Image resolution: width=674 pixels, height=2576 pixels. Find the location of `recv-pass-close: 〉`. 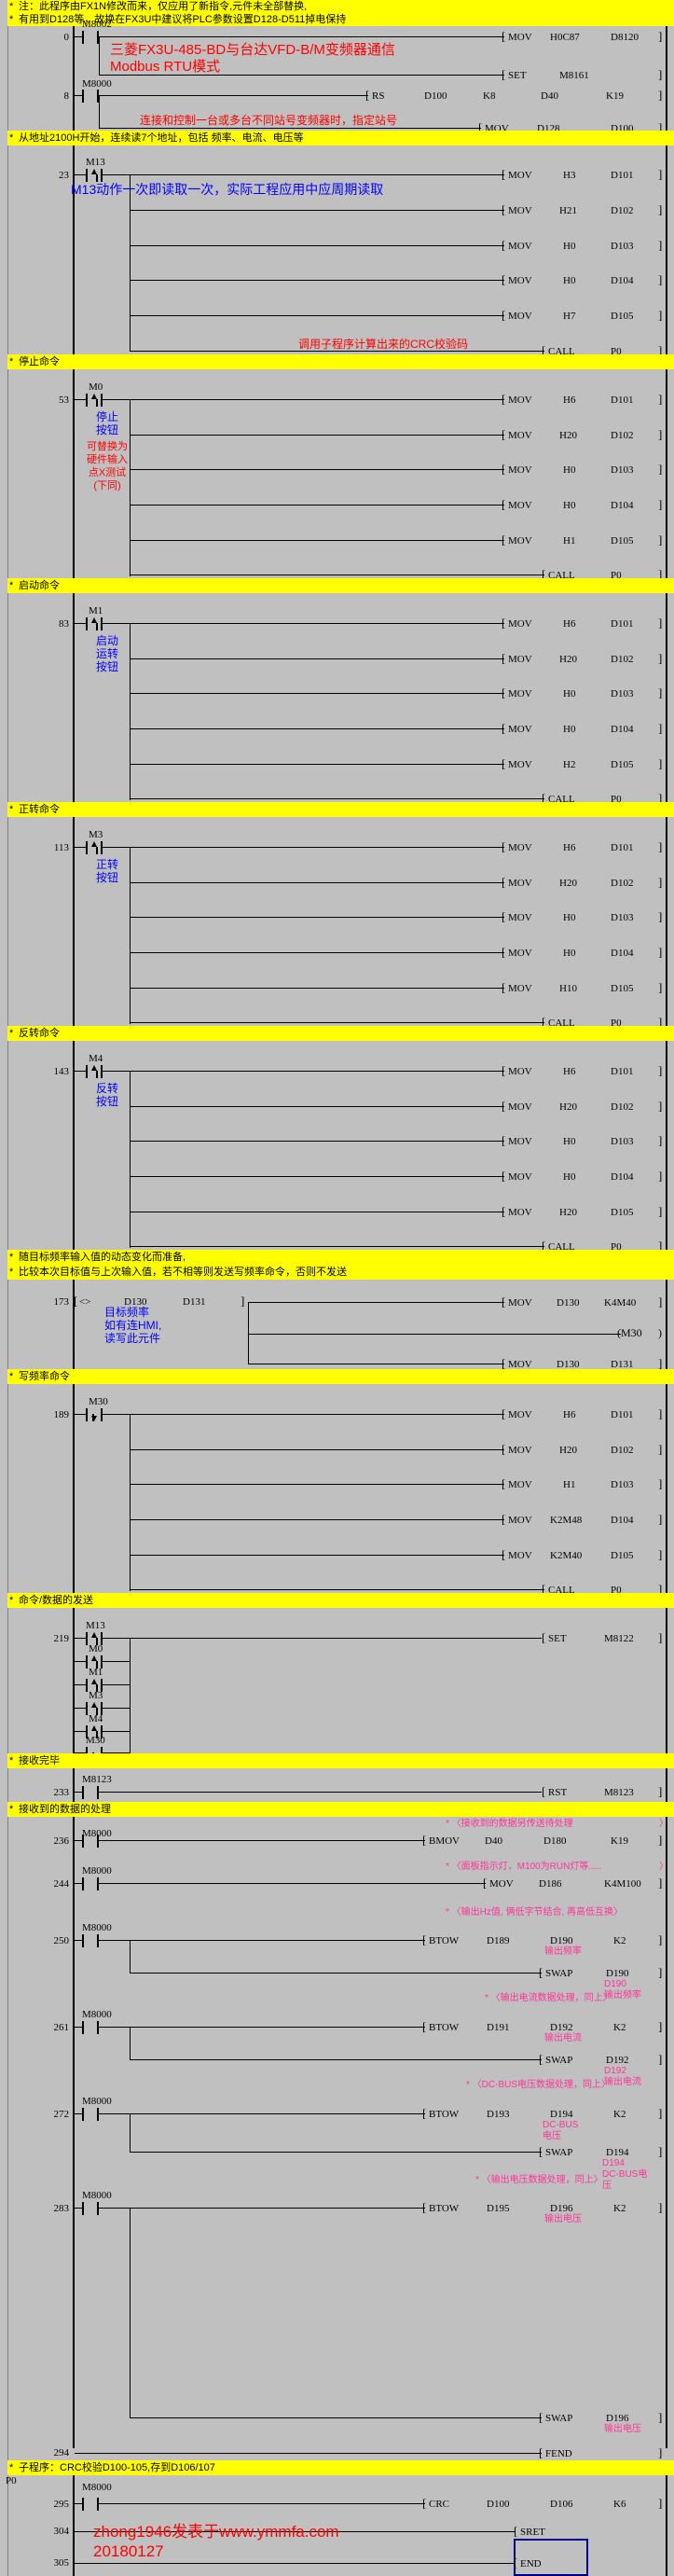

recv-pass-close: 〉 is located at coordinates (663, 1824).